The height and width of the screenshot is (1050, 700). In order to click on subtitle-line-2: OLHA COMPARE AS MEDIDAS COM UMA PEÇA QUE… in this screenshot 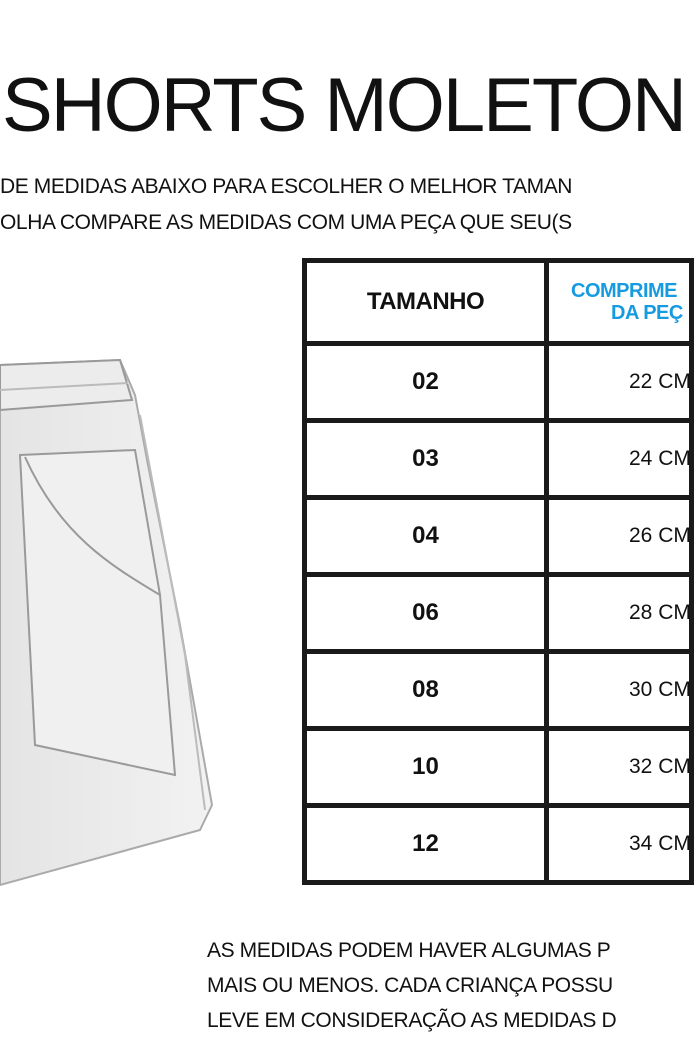, I will do `click(286, 222)`.